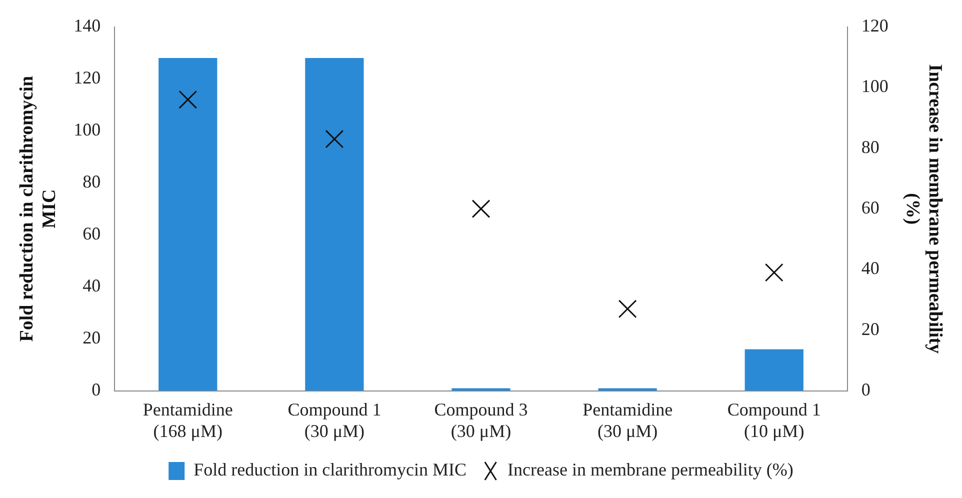  What do you see at coordinates (87, 130) in the screenshot?
I see `y-tick-label: 100` at bounding box center [87, 130].